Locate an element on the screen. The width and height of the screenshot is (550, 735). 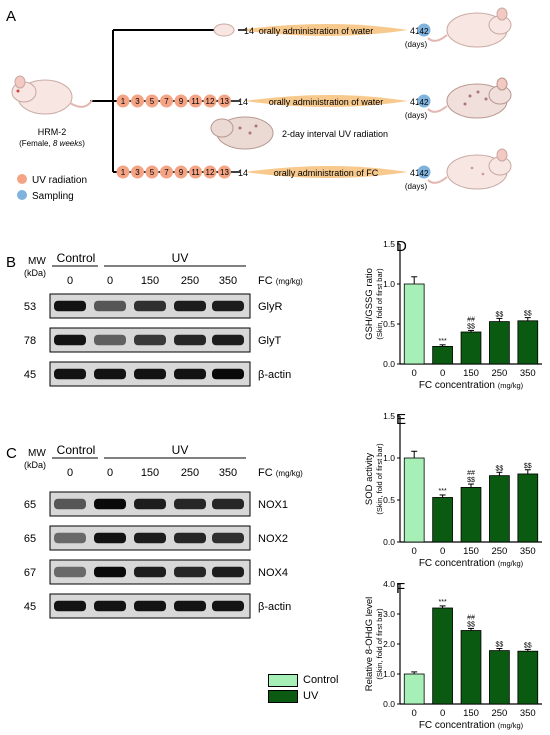
sampling-dot-icon is located at coordinates (22, 195).